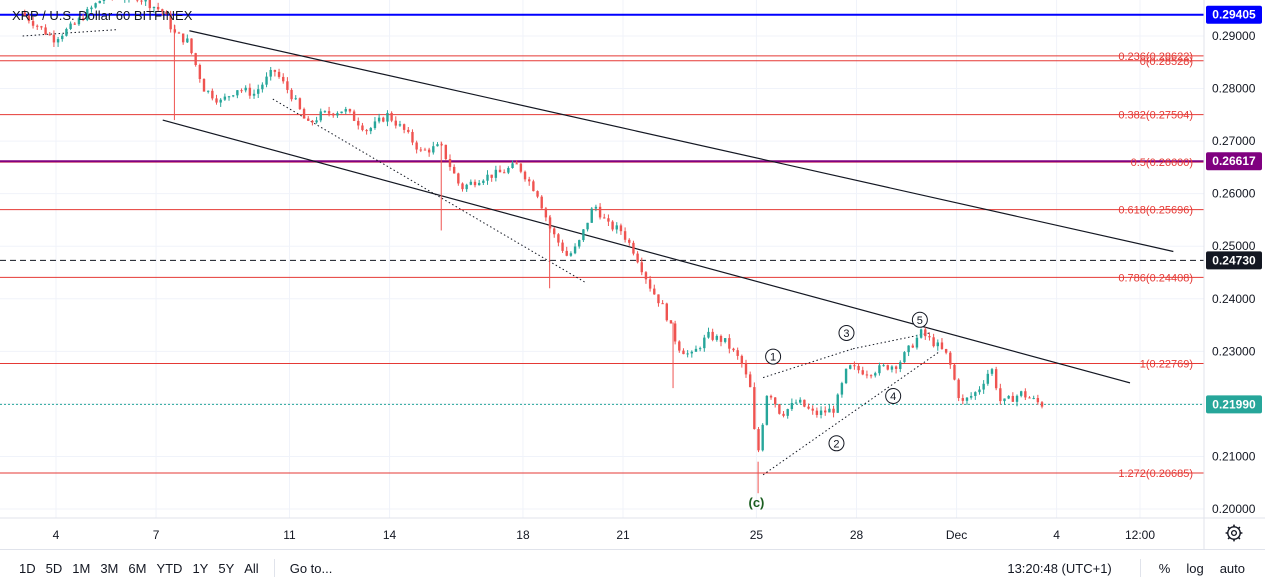 The height and width of the screenshot is (586, 1265). What do you see at coordinates (1164, 568) in the screenshot?
I see `percent-scale-button: %` at bounding box center [1164, 568].